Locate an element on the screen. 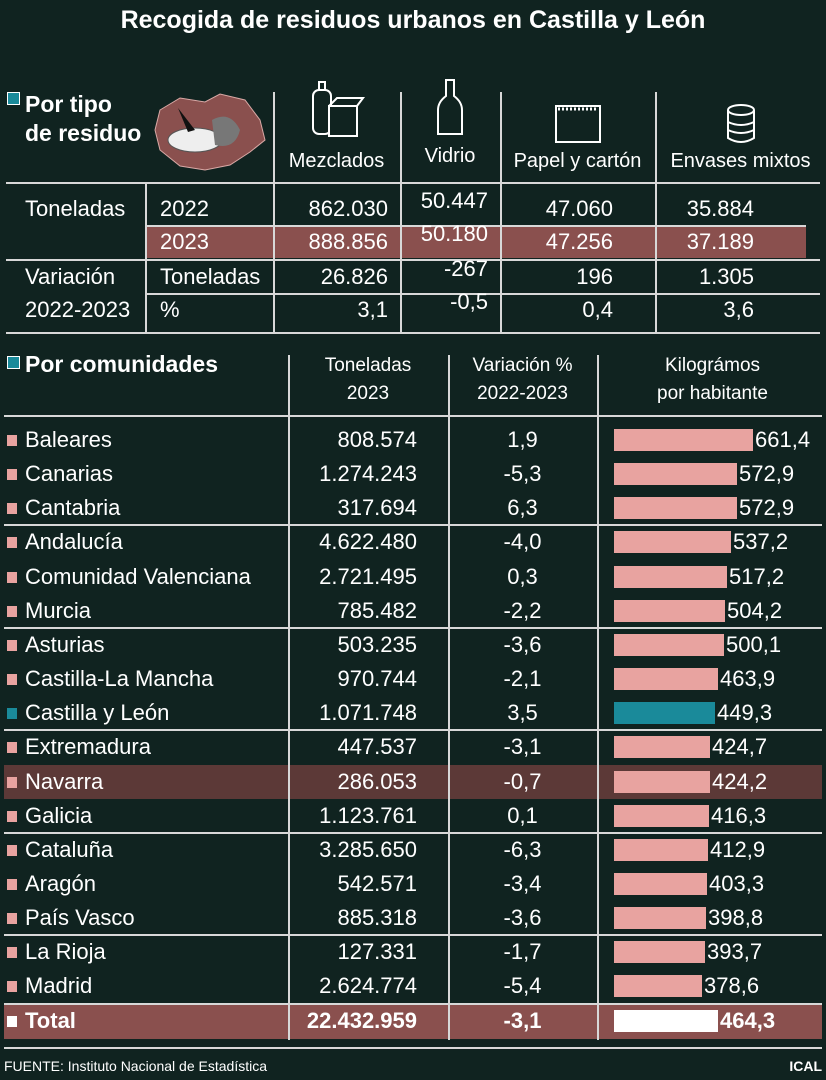 The height and width of the screenshot is (1080, 826). table-row: Comunidad Valenciana 2.721.495 0,3 517,2 is located at coordinates (413, 577).